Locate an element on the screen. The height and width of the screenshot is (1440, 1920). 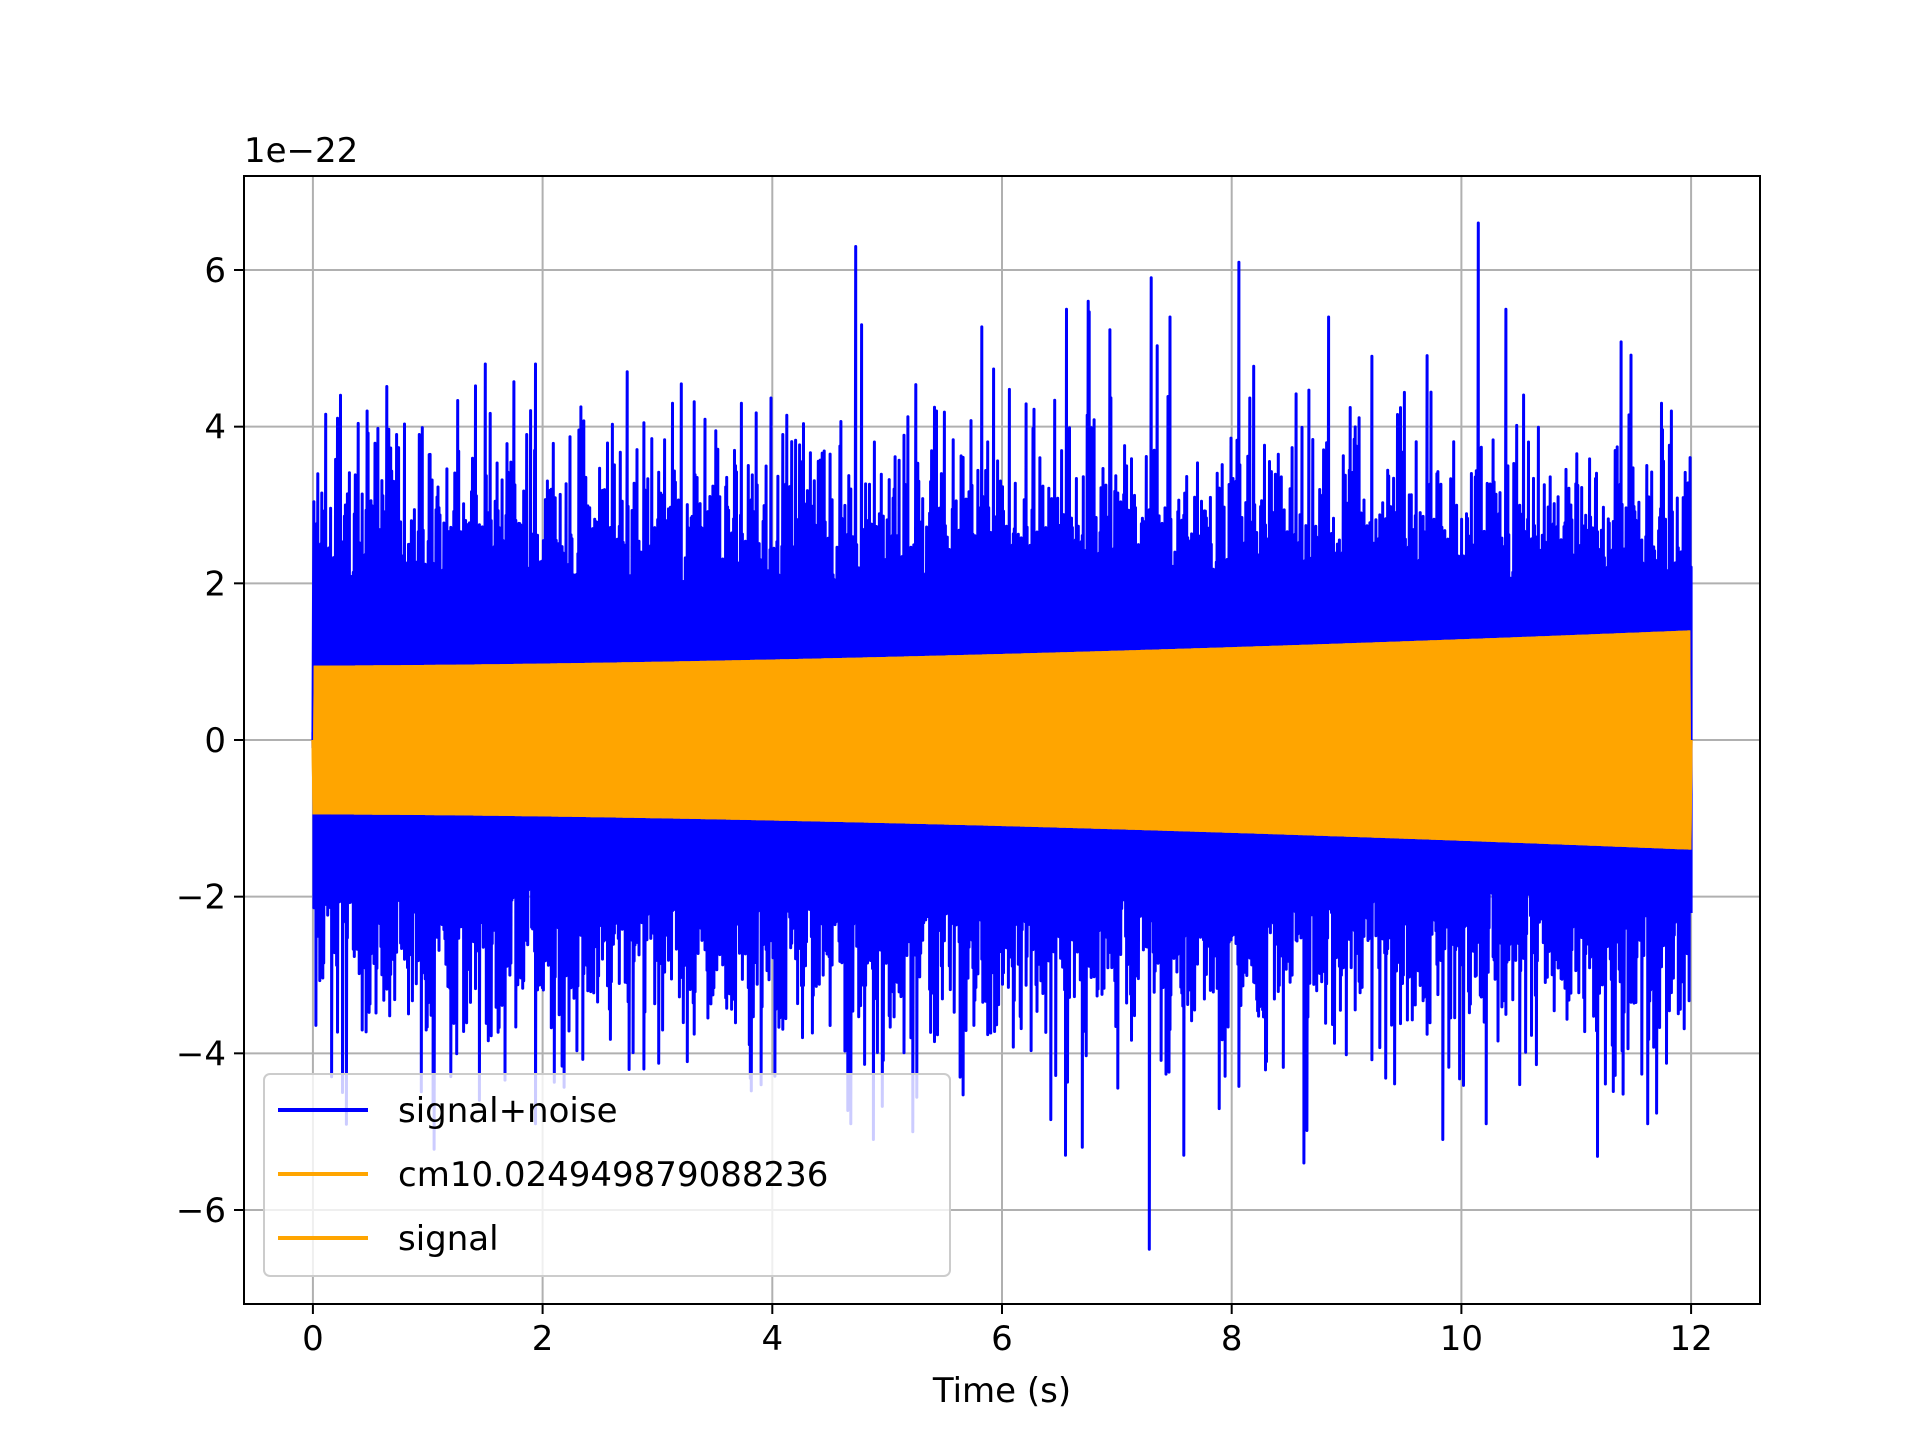
legend-box is located at coordinates (607, 1175).